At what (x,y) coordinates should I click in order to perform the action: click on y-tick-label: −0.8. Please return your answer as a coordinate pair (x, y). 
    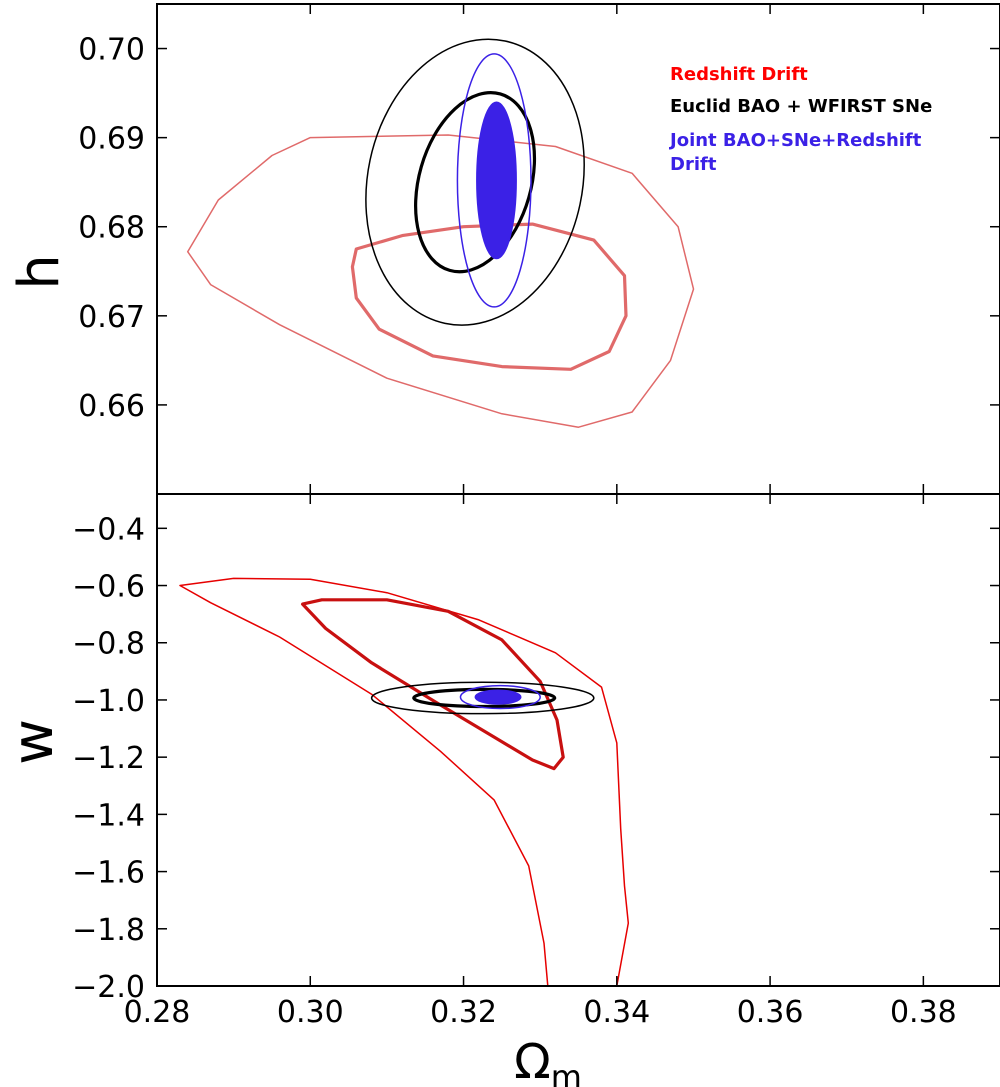
    Looking at the image, I should click on (108, 644).